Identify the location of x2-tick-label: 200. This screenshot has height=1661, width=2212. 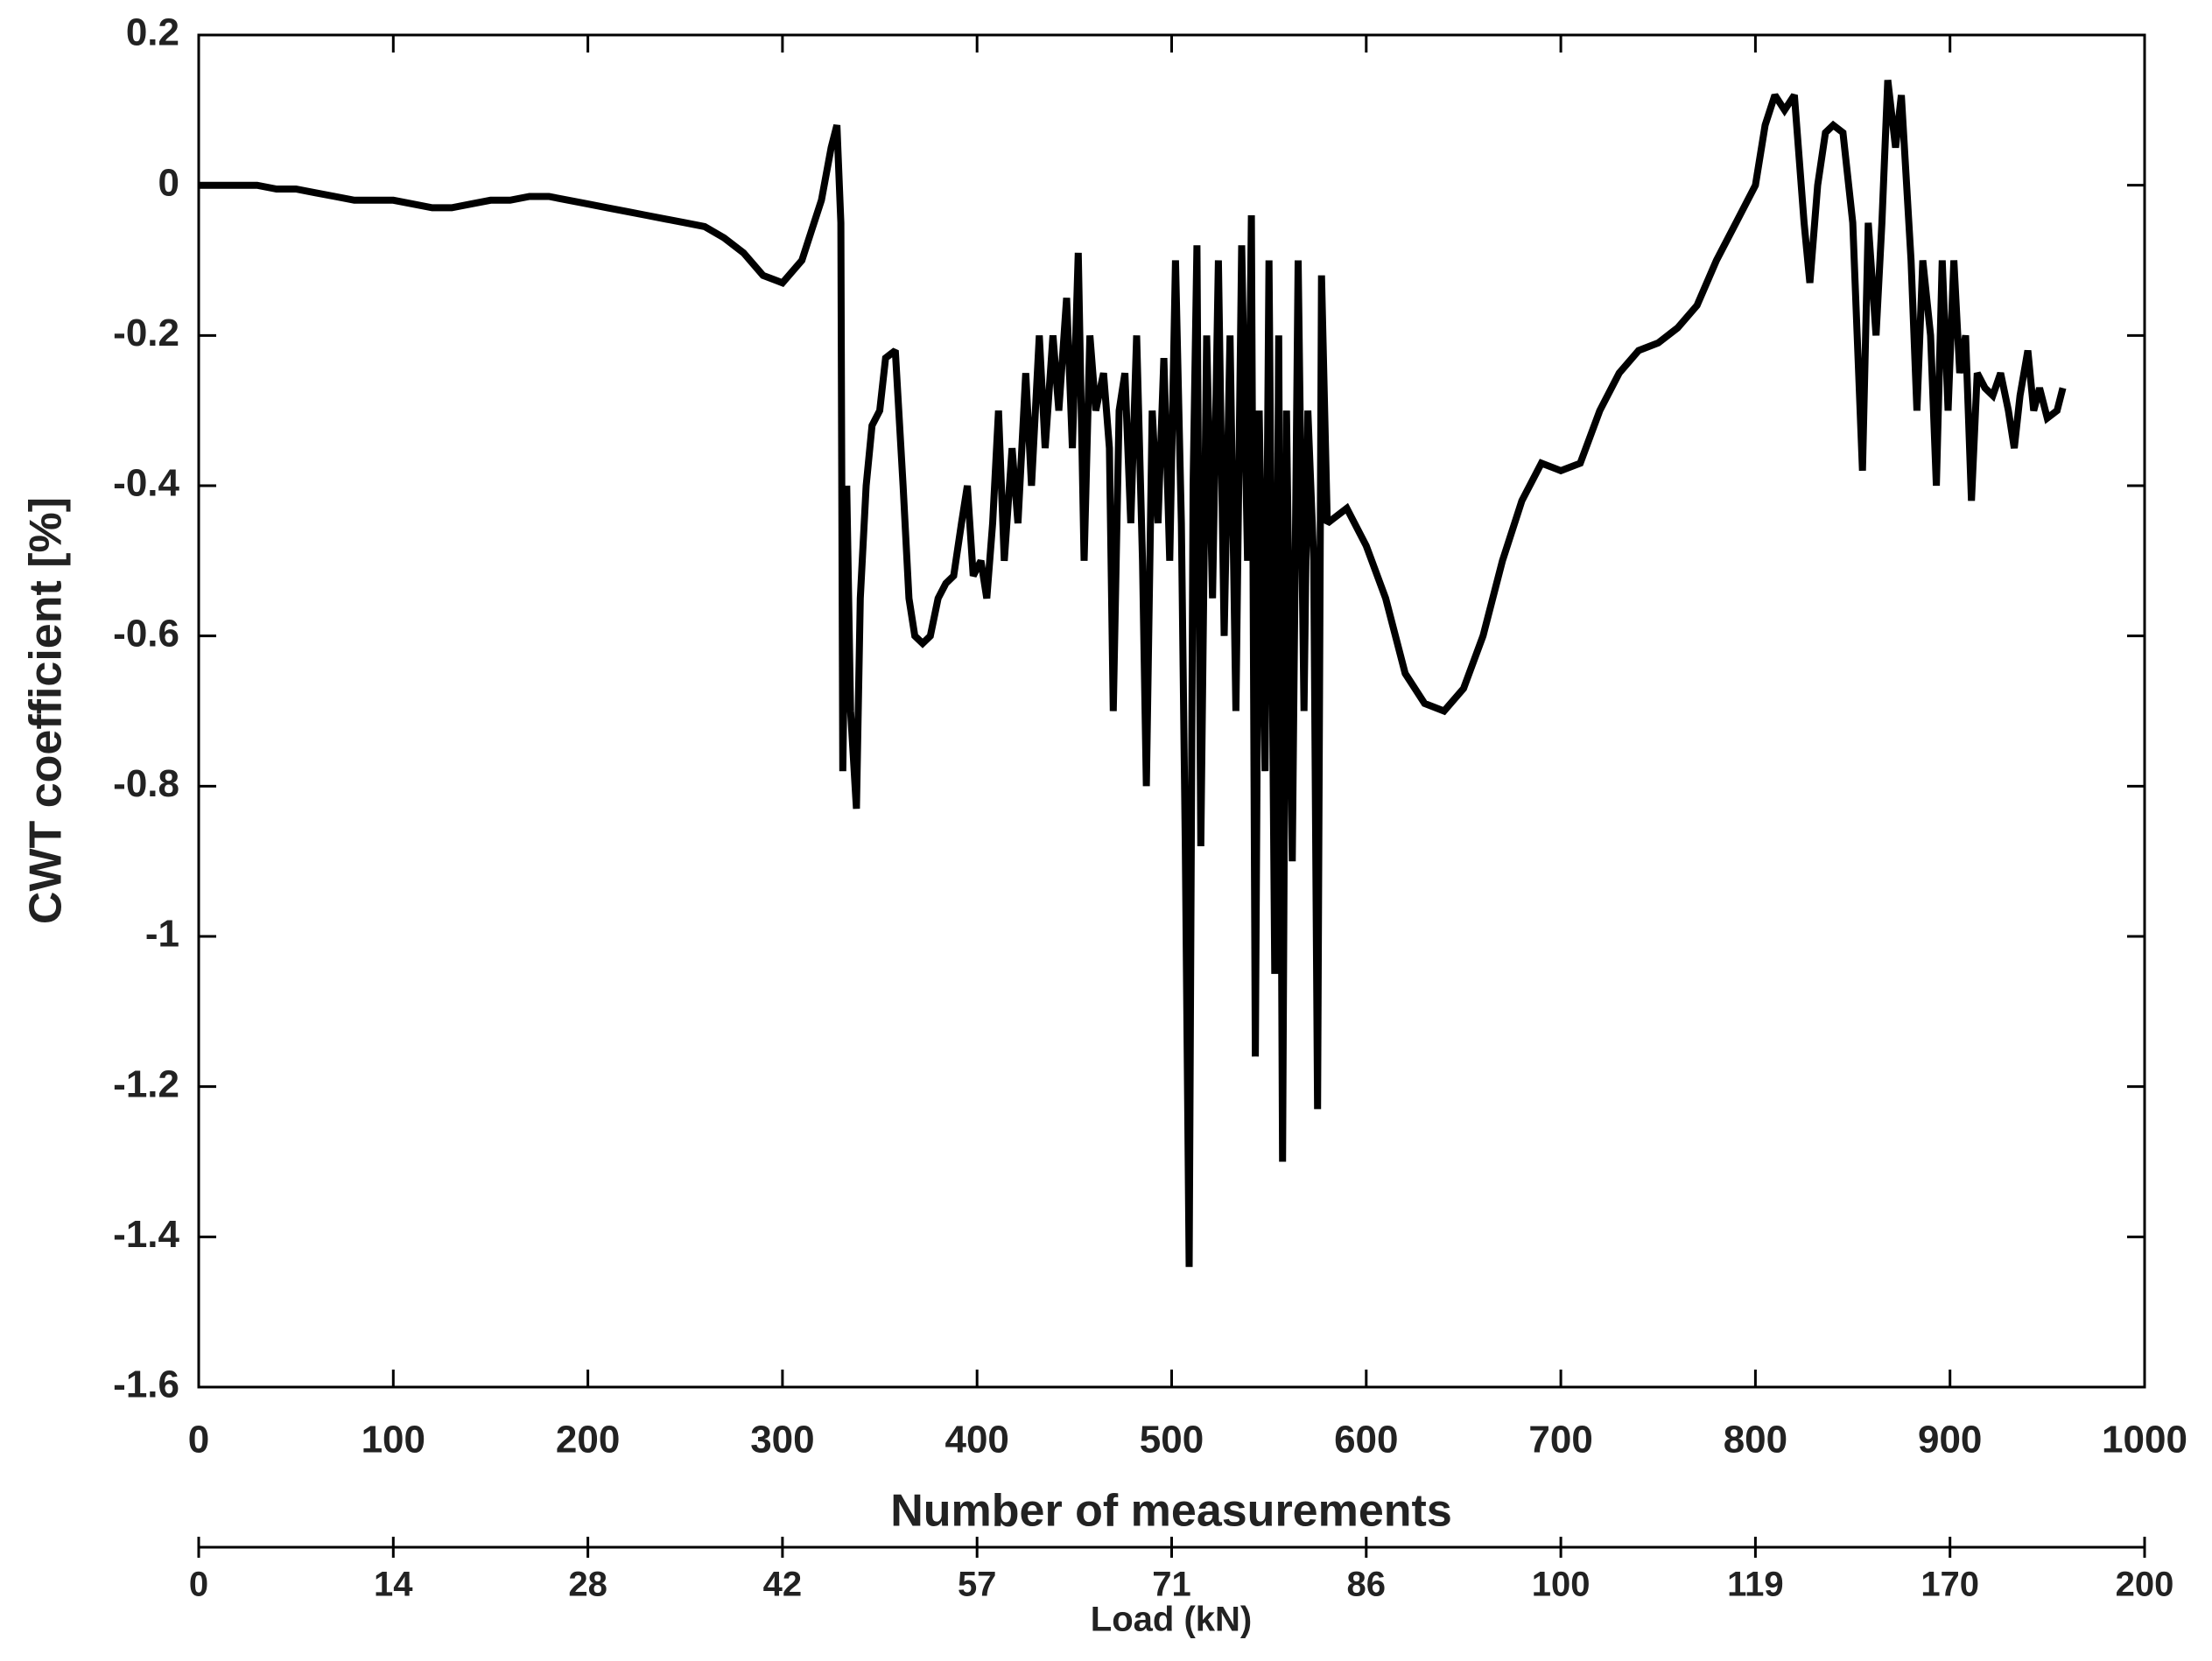
(2145, 1585).